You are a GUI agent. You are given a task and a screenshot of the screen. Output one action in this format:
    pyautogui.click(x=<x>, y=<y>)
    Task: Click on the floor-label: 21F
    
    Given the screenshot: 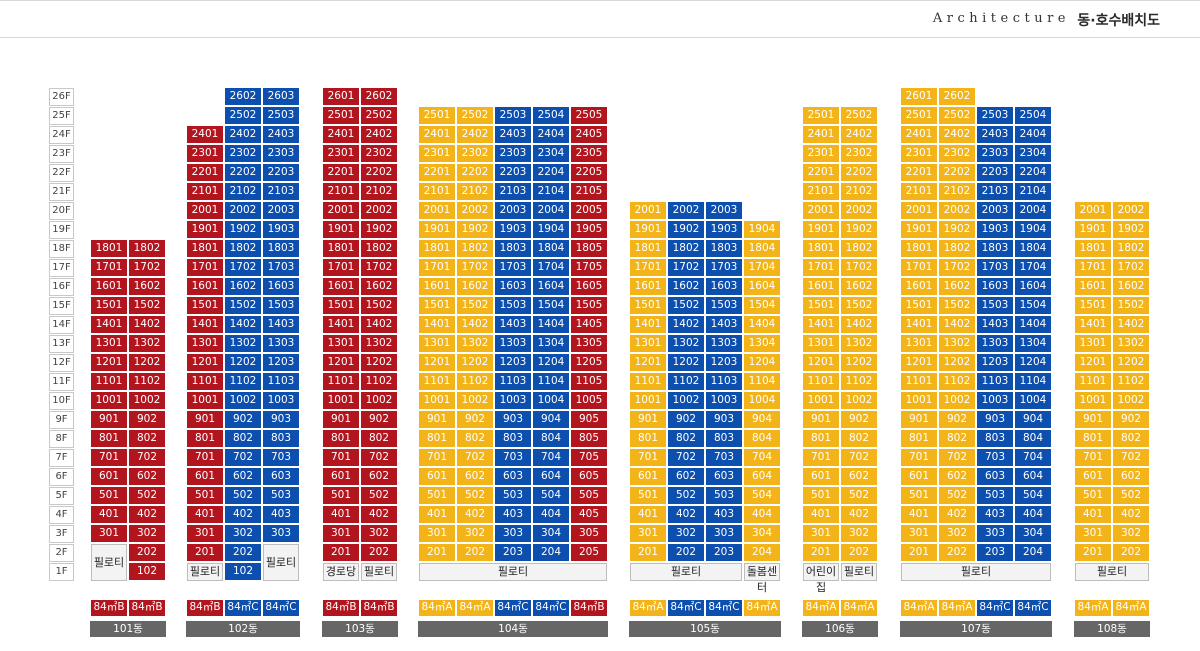 What is the action you would take?
    pyautogui.click(x=61, y=192)
    